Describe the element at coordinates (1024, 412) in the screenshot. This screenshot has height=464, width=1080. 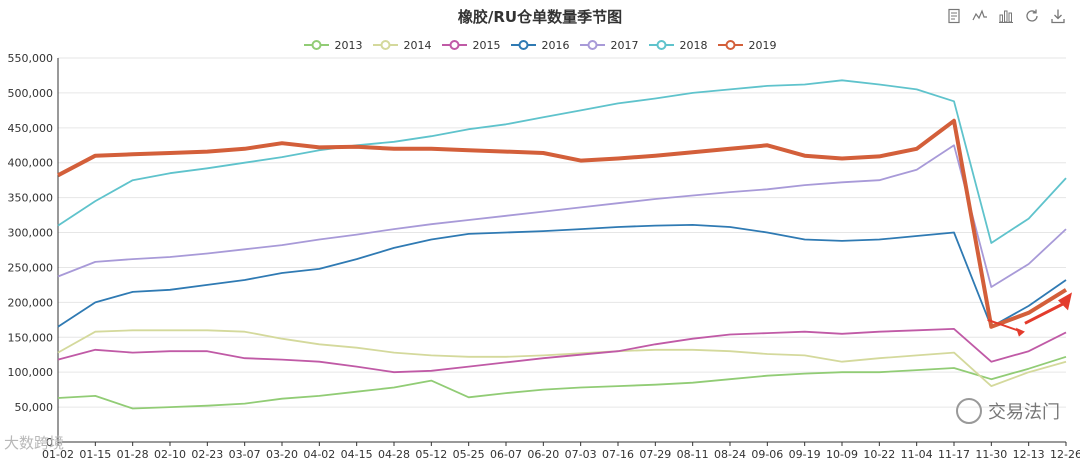
I see `brand-text: 交易法门` at that location.